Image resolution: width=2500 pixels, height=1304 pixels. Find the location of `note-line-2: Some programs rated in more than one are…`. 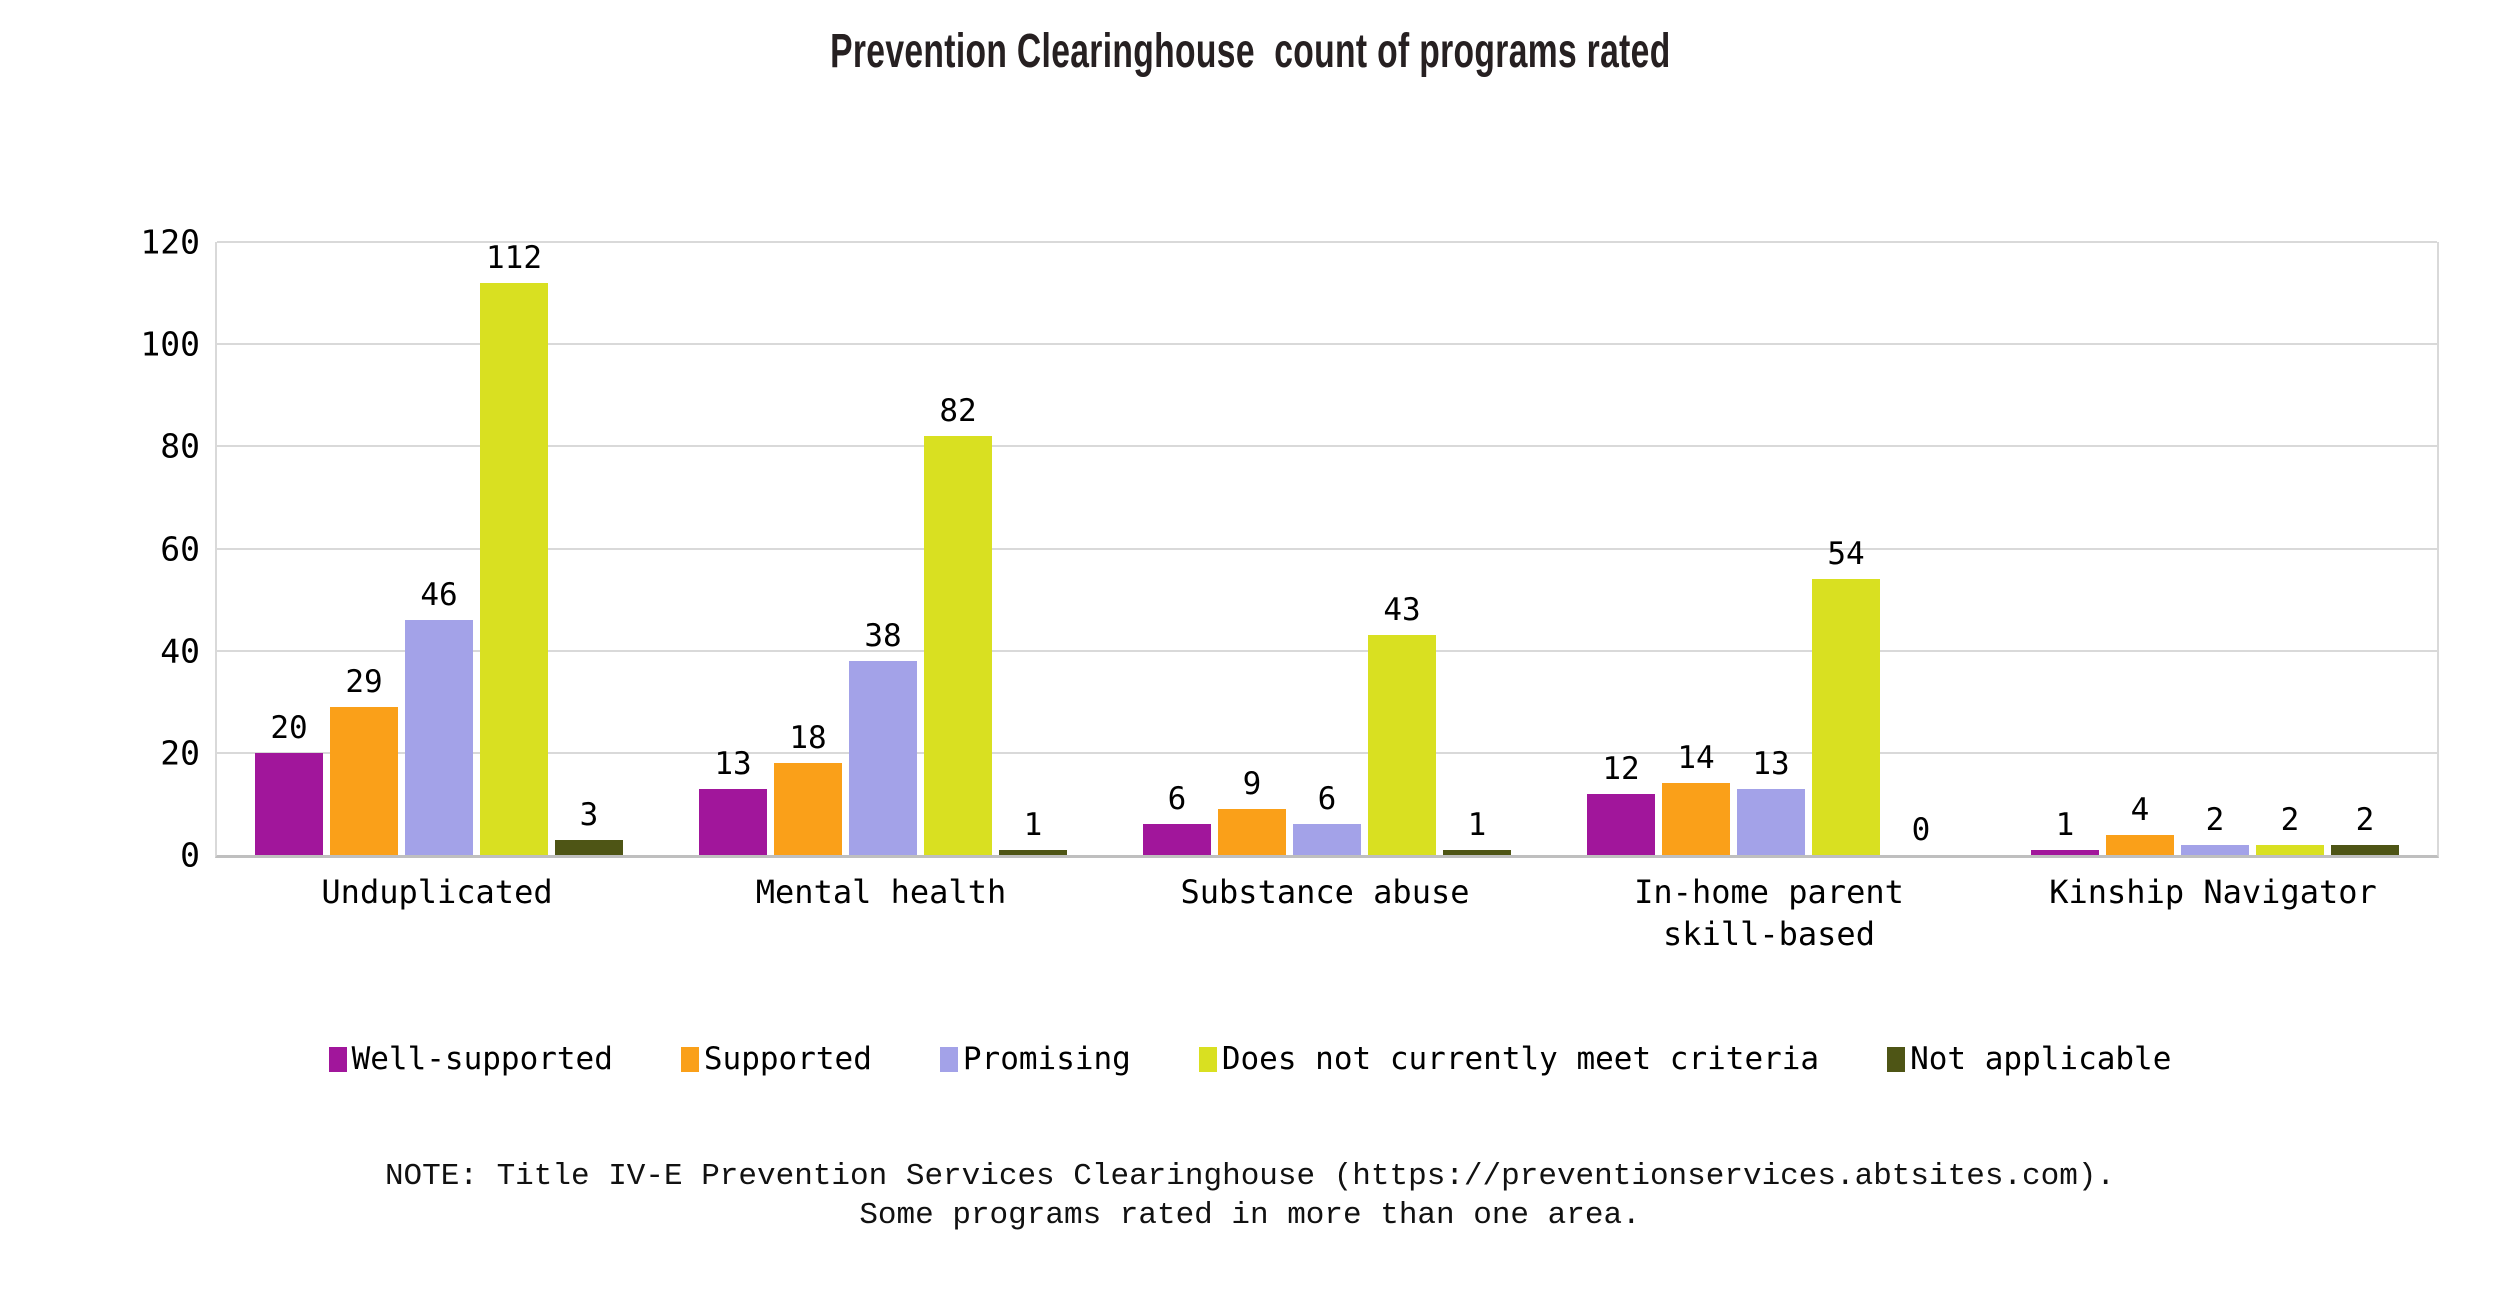

note-line-2: Some programs rated in more than one are… is located at coordinates (1250, 1215).